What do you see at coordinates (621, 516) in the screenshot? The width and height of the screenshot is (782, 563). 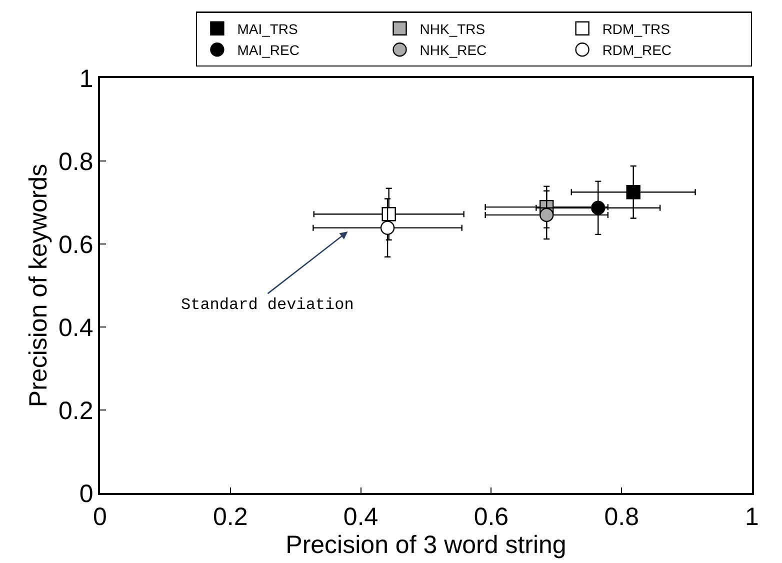 I see `x-tick-label: 0.8` at bounding box center [621, 516].